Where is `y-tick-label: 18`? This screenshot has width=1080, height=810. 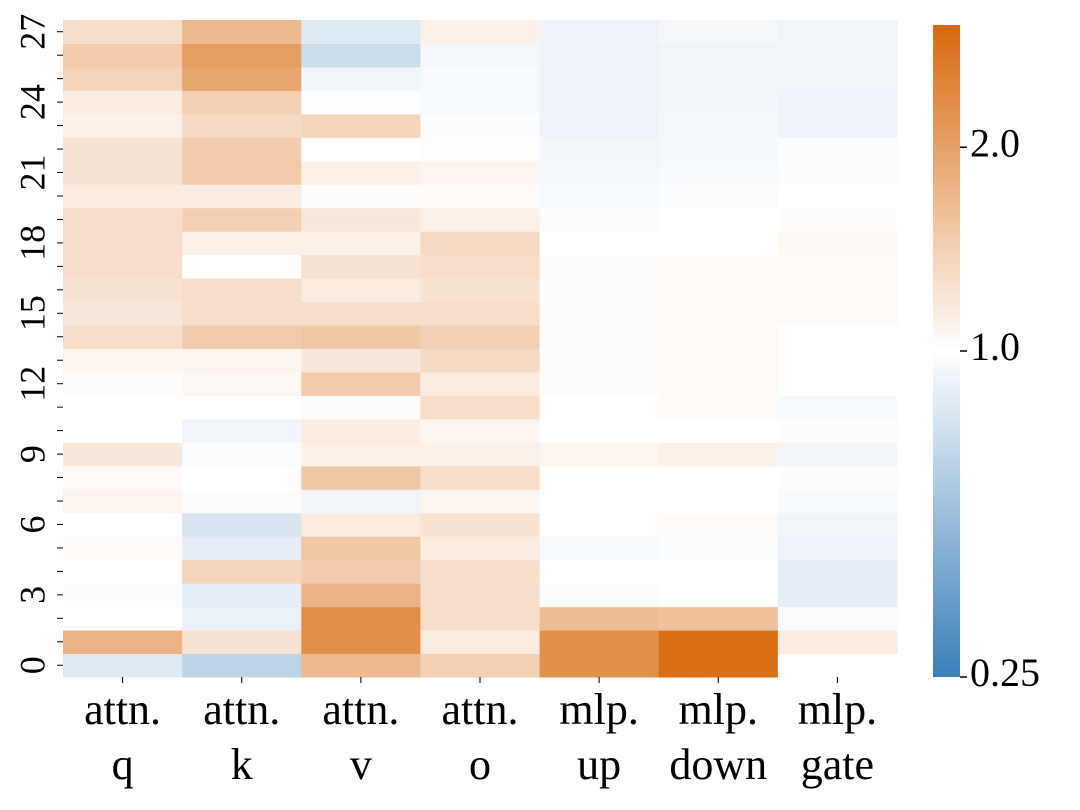 y-tick-label: 18 is located at coordinates (32, 243).